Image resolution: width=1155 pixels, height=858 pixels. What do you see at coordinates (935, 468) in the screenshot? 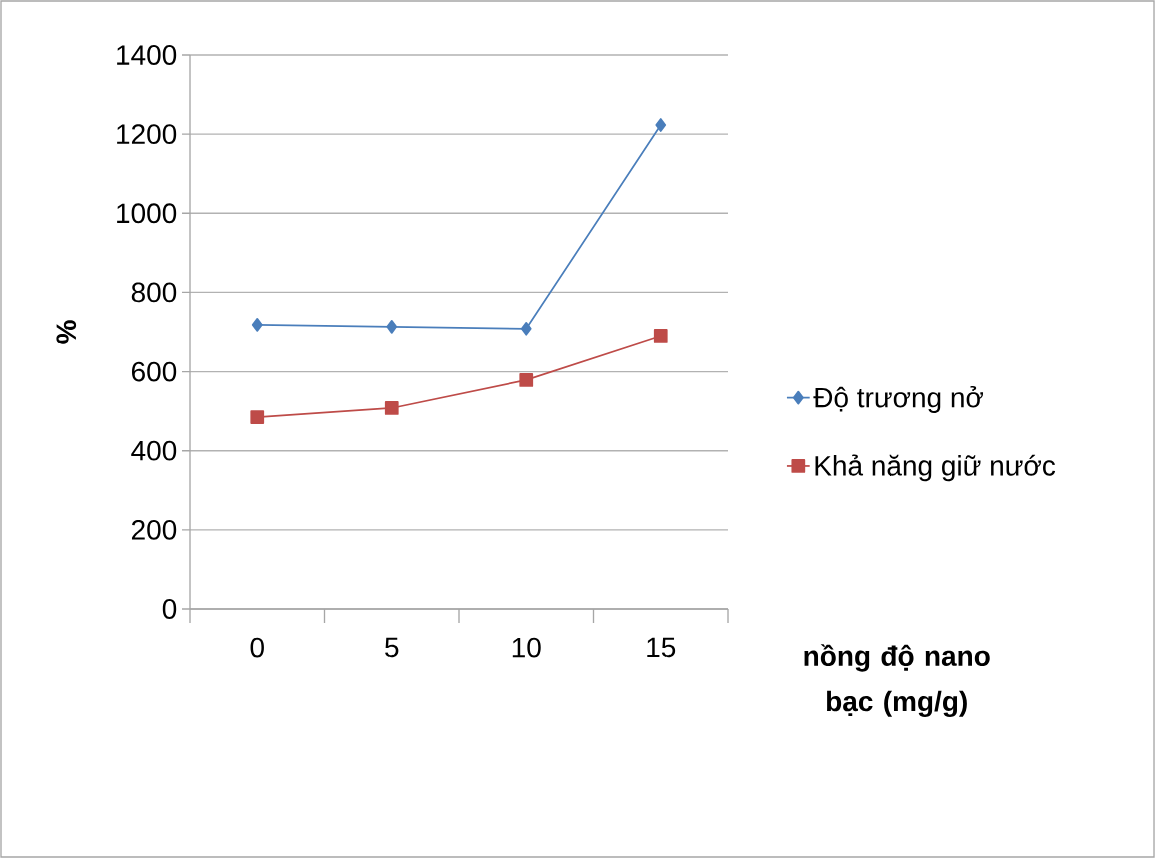
I see `legend-label: Khả năng giữ nước` at bounding box center [935, 468].